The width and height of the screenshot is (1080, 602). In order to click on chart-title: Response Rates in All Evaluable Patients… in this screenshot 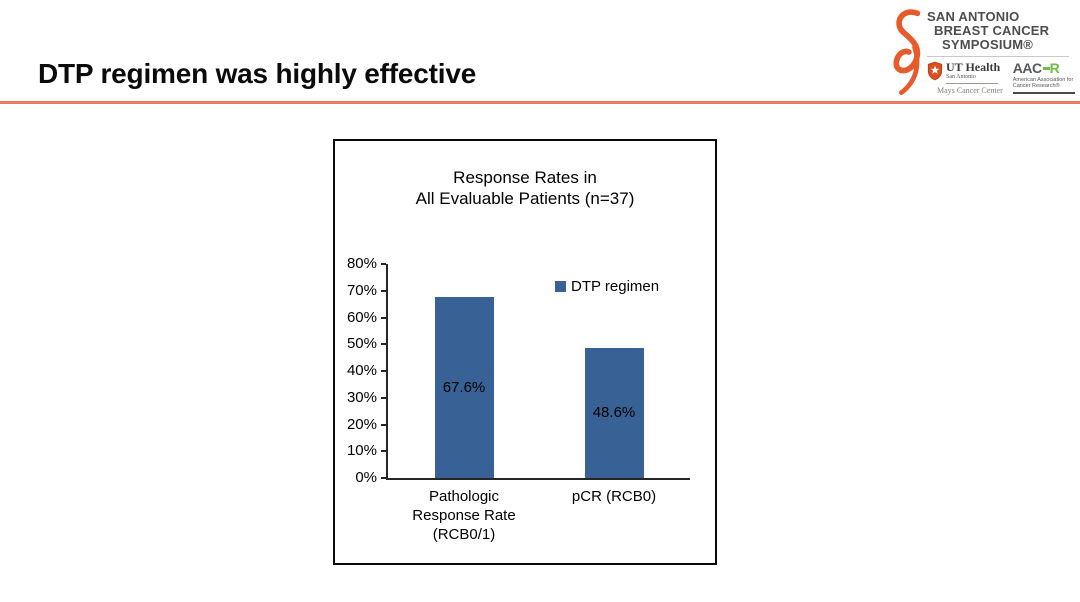, I will do `click(525, 188)`.